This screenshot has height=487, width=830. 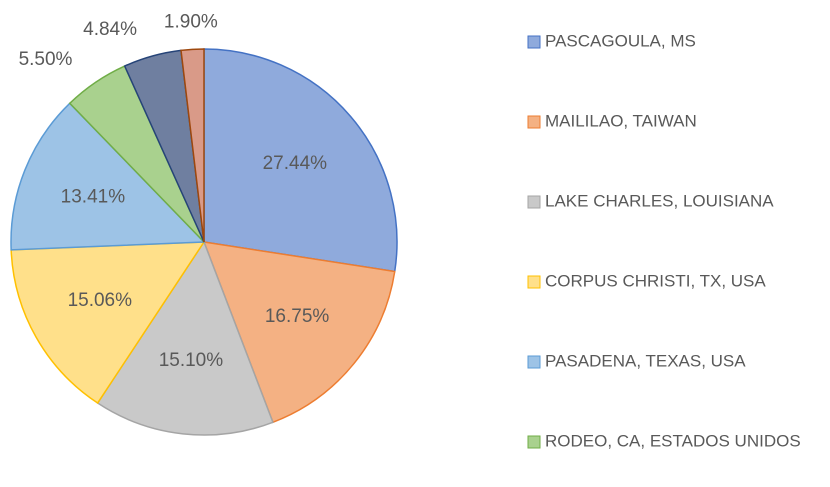 What do you see at coordinates (46, 59) in the screenshot?
I see `slice-label: 5.50%` at bounding box center [46, 59].